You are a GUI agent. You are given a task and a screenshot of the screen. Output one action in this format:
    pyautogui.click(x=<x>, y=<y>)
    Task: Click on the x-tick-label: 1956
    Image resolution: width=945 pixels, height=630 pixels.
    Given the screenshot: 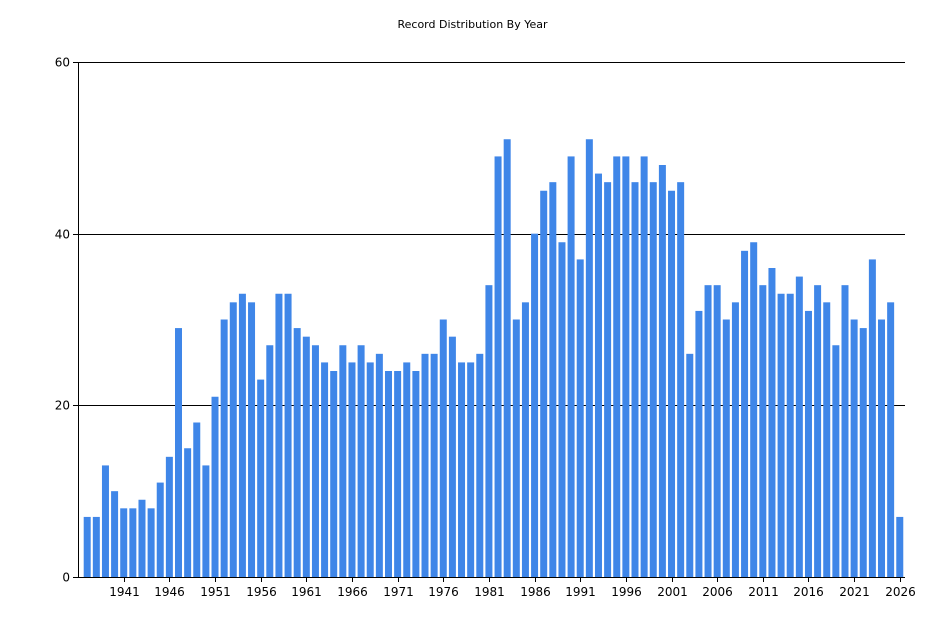 What is the action you would take?
    pyautogui.click(x=261, y=592)
    